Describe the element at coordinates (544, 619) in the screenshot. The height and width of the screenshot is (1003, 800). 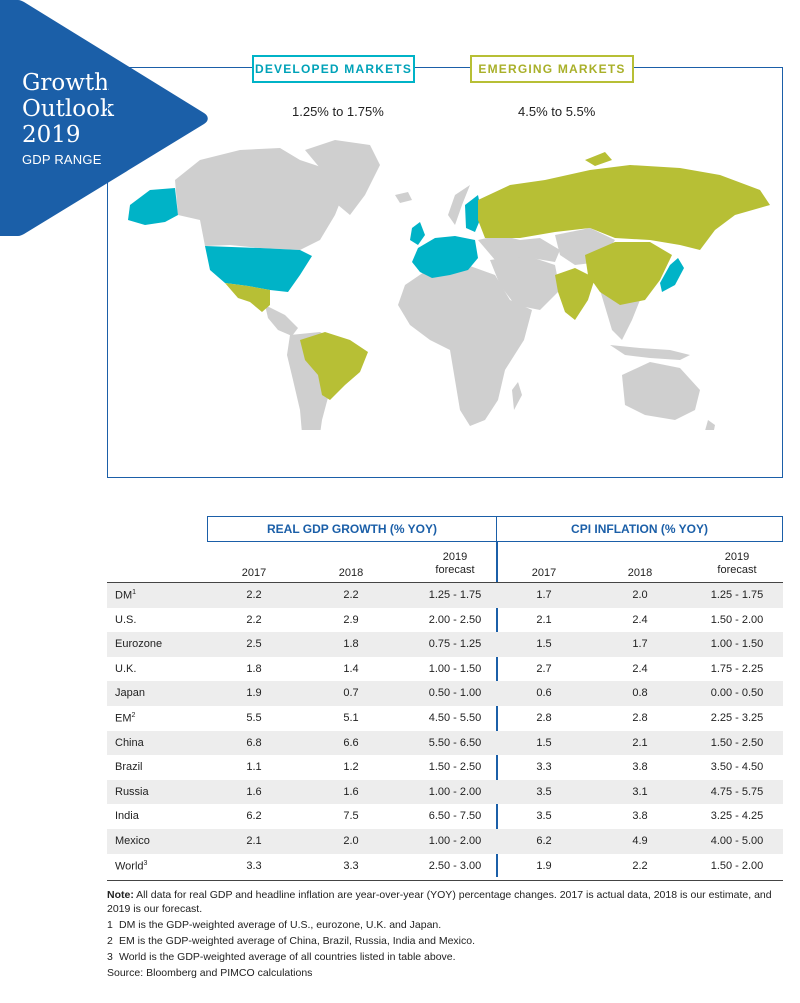
I see `cpi-cell: 2.1` at that location.